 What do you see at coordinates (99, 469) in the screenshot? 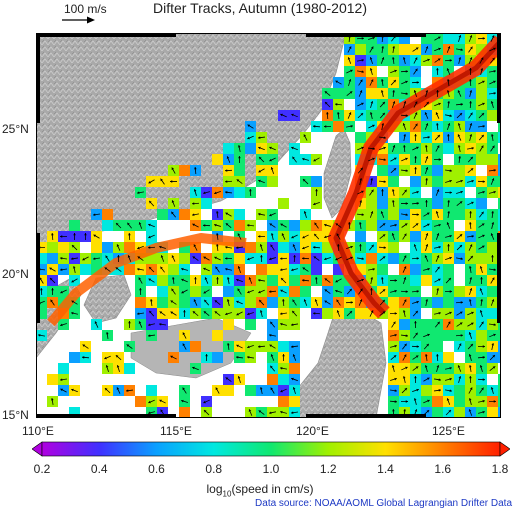
I see `colorbar-tick-label: 0.4` at bounding box center [99, 469].